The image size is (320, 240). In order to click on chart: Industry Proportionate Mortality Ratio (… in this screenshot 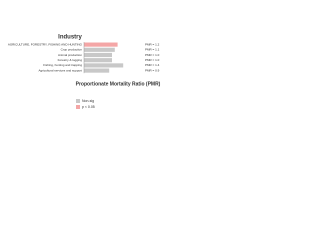, I will do `click(84, 72)`.